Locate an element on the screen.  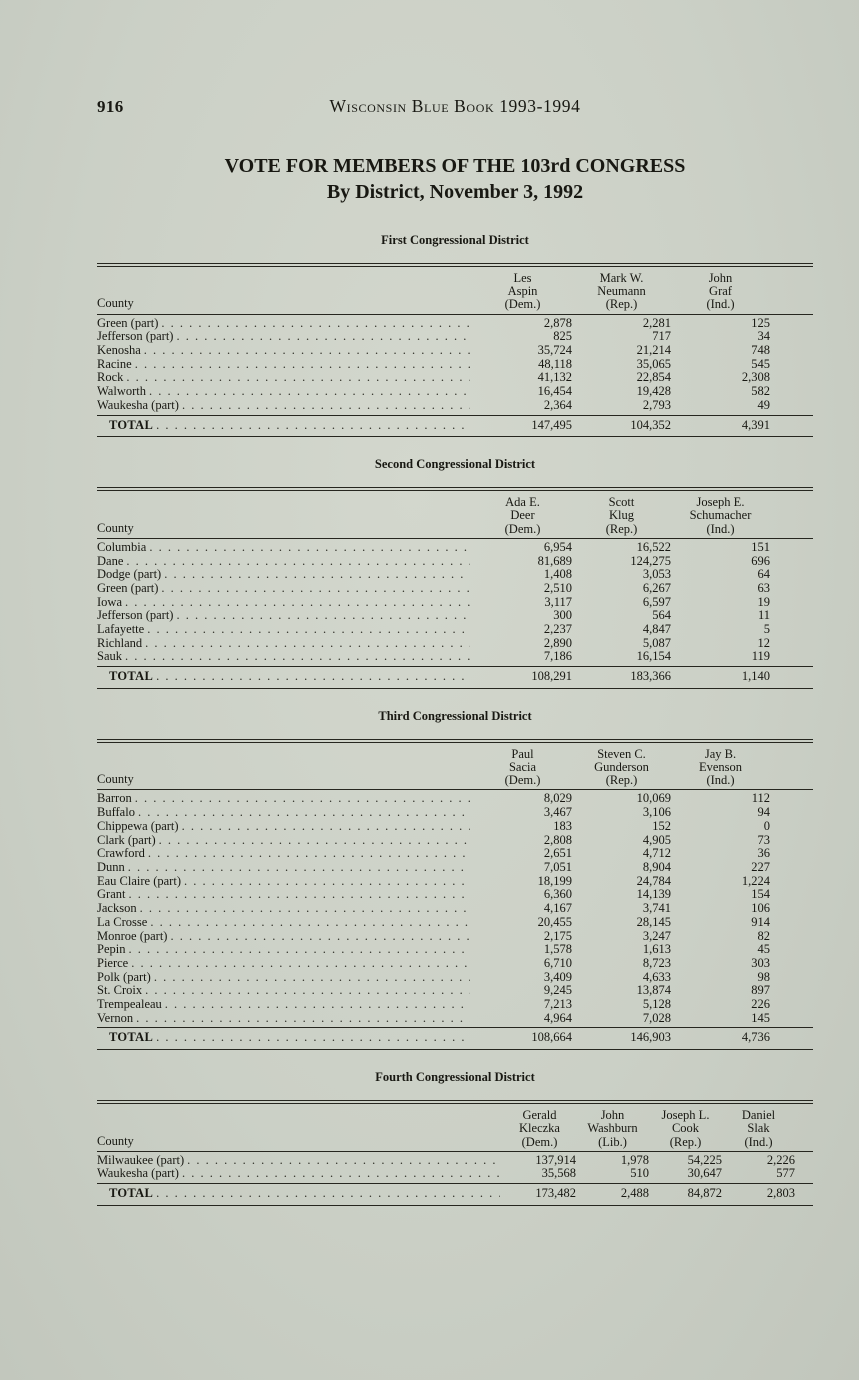
vote-count: 3,409 is located at coordinates (557, 976).